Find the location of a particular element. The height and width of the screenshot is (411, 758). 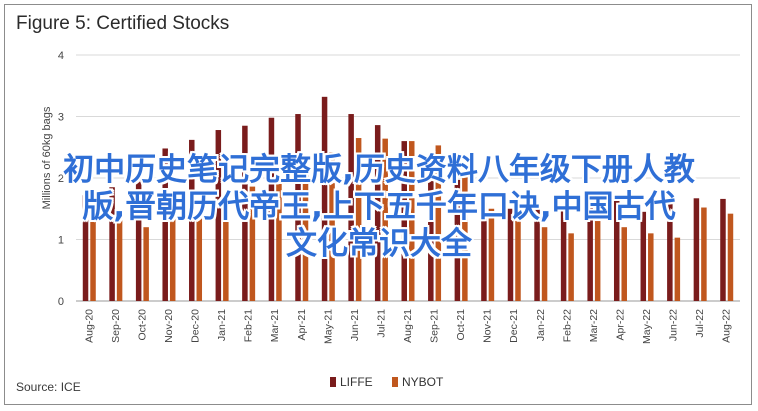

y-tick-label: 0 is located at coordinates (61, 302).